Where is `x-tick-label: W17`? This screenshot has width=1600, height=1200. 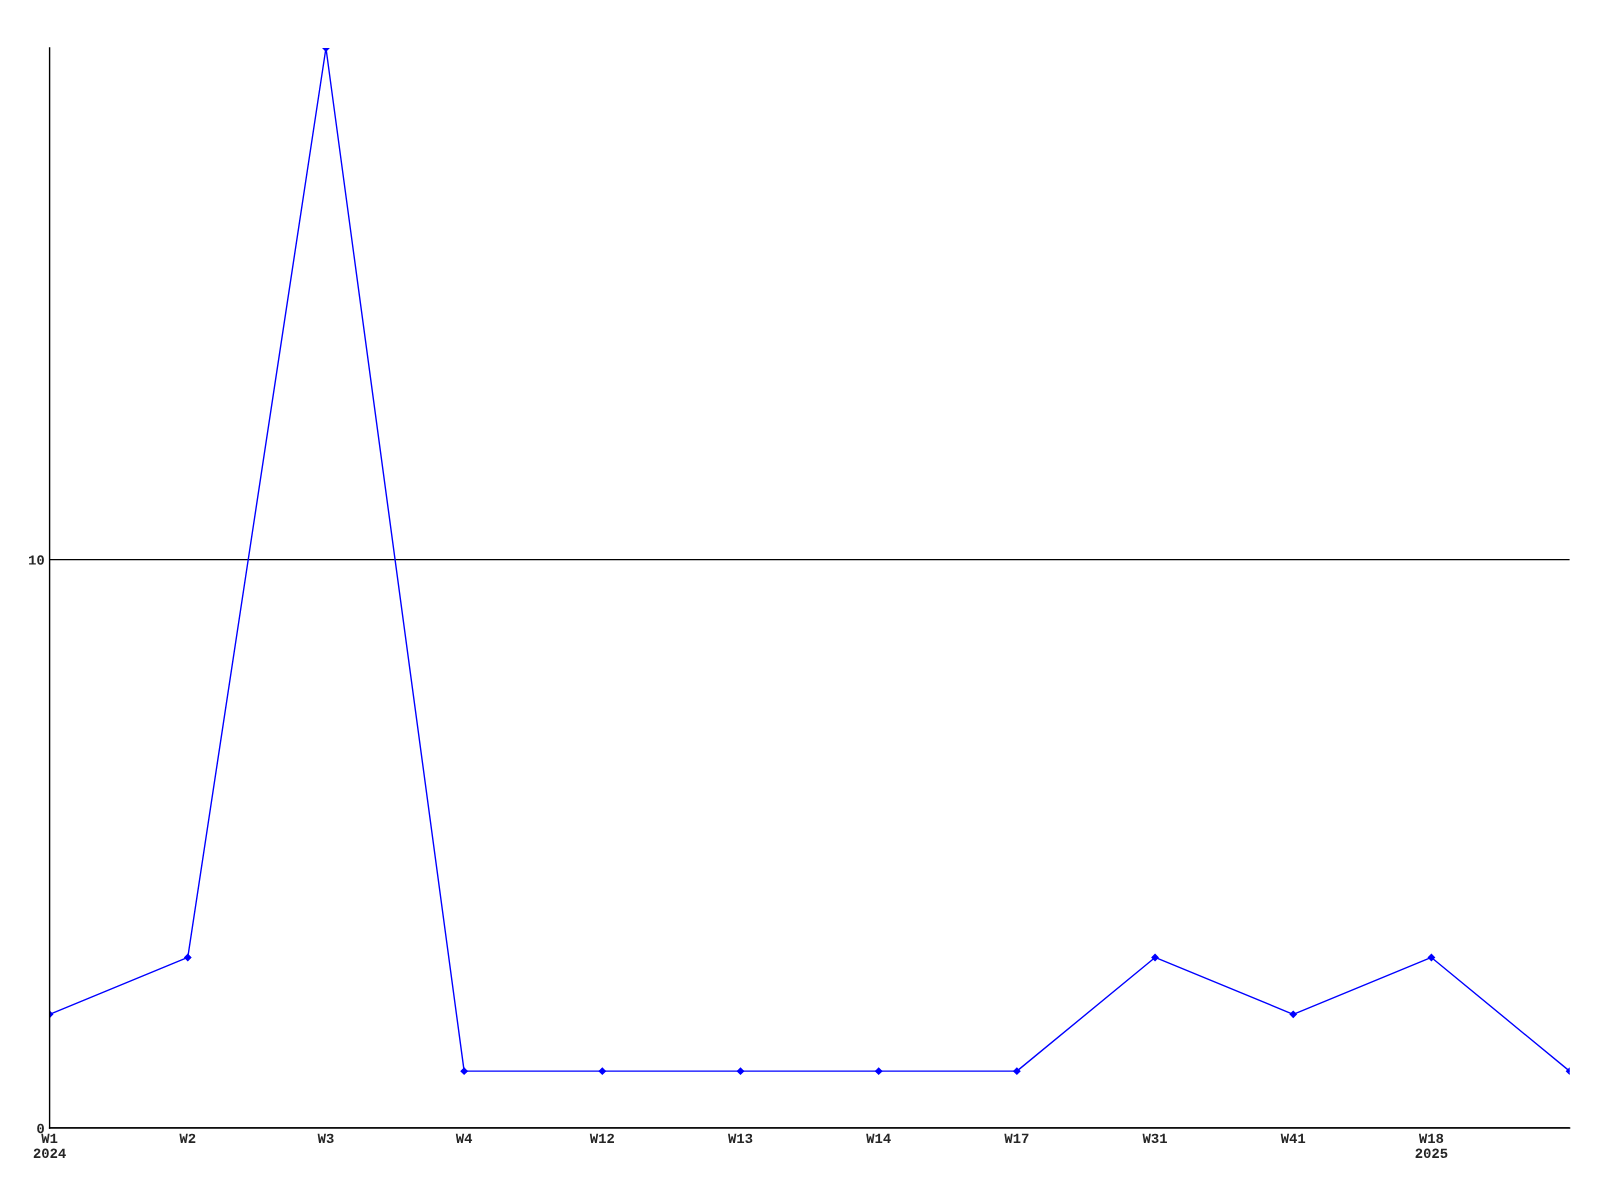
x-tick-label: W17 is located at coordinates (1016, 1138).